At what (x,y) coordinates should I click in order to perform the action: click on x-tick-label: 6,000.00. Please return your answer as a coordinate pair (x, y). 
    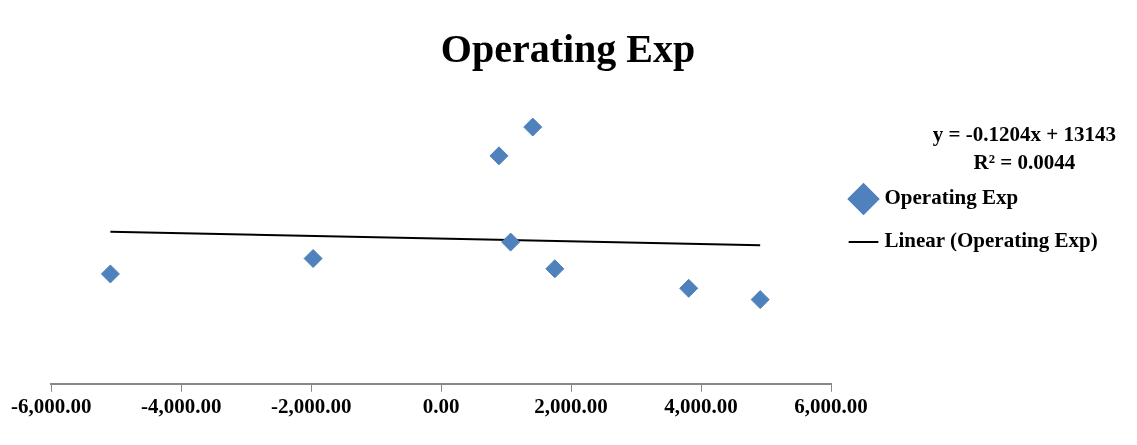
    Looking at the image, I should click on (831, 405).